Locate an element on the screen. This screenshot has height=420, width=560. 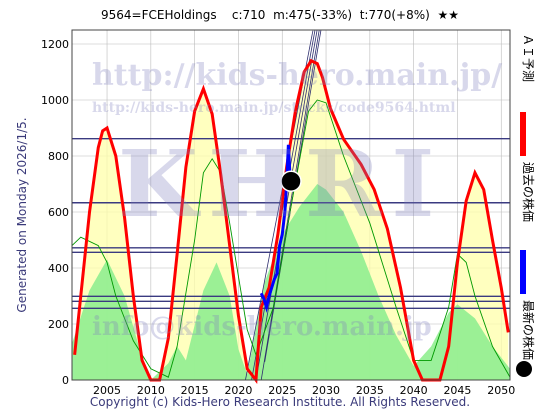
y-tick-labels: 0 200 400 600 800 1000 1200 is located at coordinates (55, 212).